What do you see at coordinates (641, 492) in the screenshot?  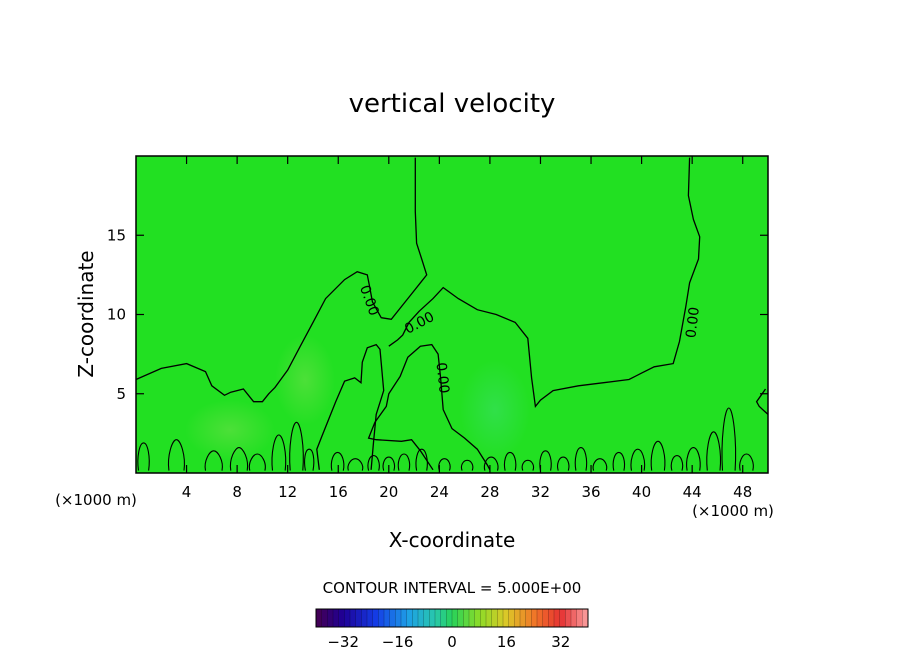 I see `x-tick-label: 40` at bounding box center [641, 492].